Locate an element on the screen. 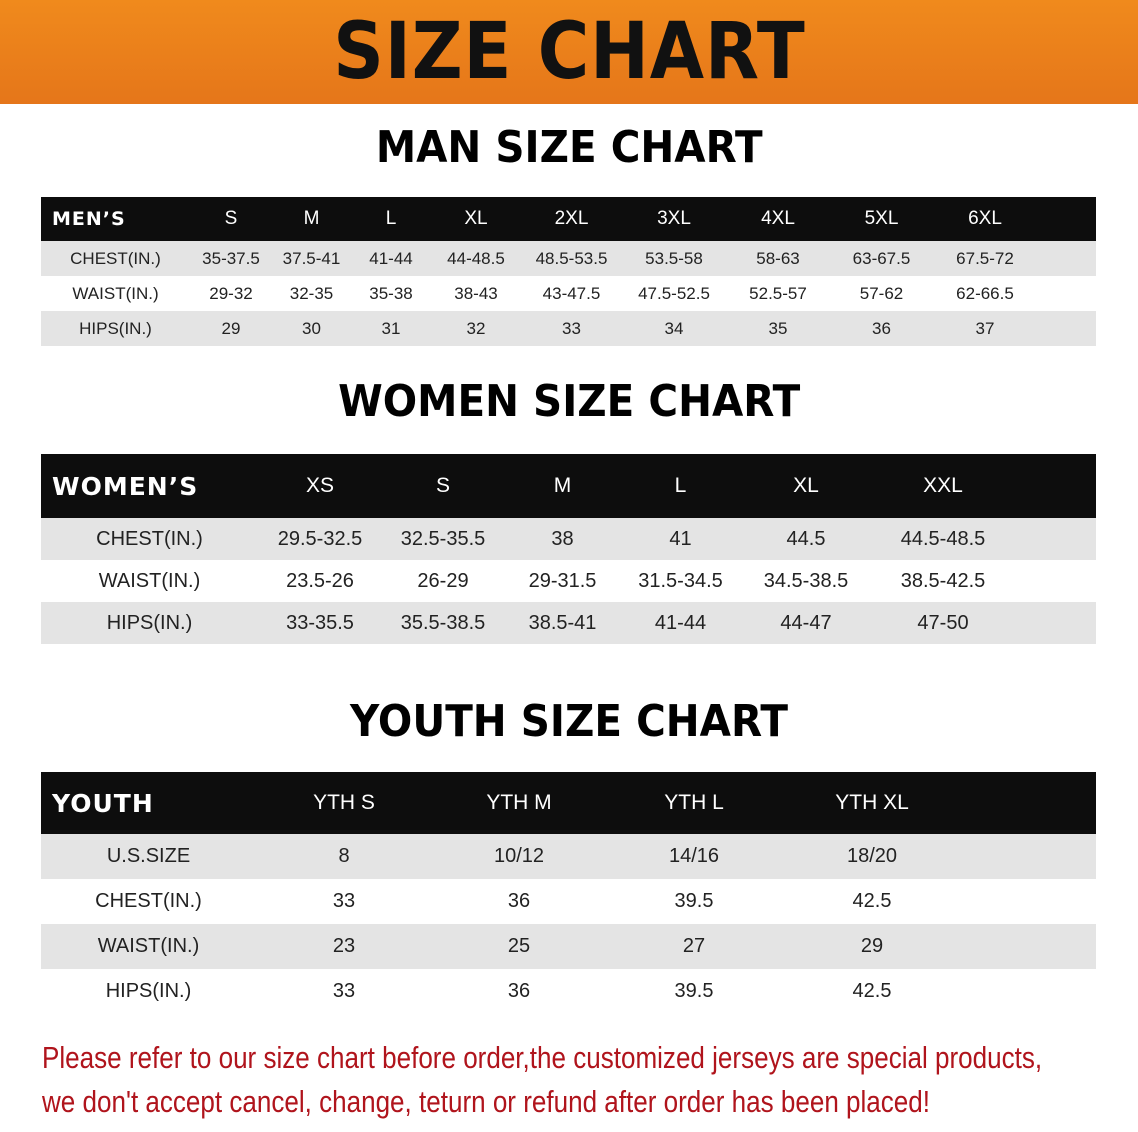 This screenshot has height=1132, width=1138. men-section-title: MAN SIZE CHART is located at coordinates (569, 147).